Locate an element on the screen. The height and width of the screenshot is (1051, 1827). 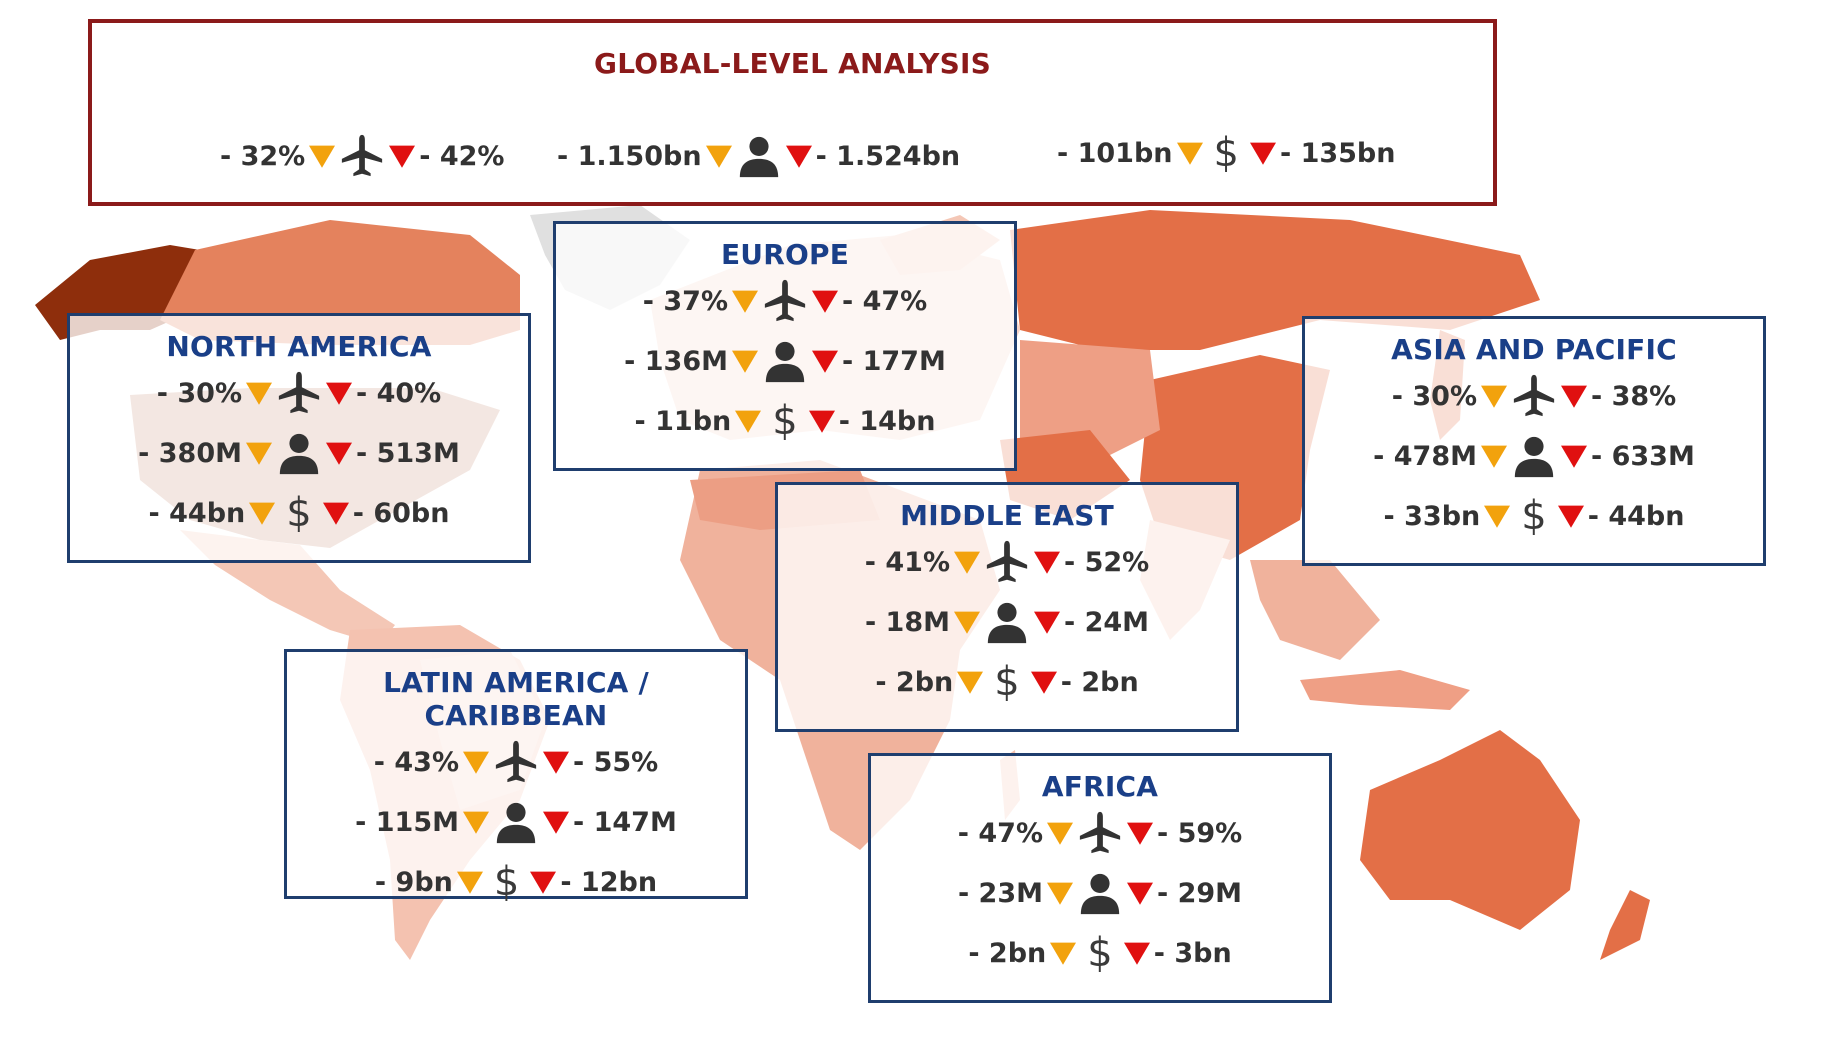
north-america-passengers-stat: - 380M - 513M is located at coordinates (299, 453).